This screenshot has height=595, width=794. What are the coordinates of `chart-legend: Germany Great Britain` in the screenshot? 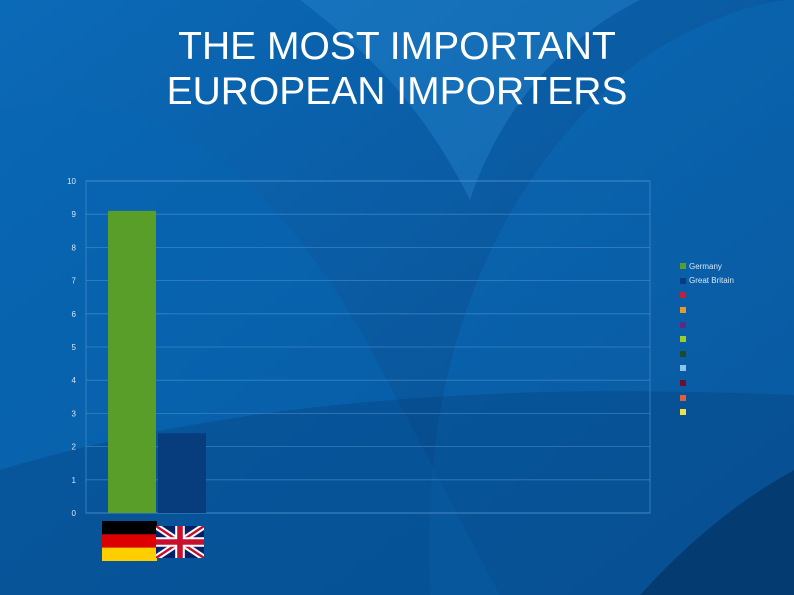 It's located at (735, 339).